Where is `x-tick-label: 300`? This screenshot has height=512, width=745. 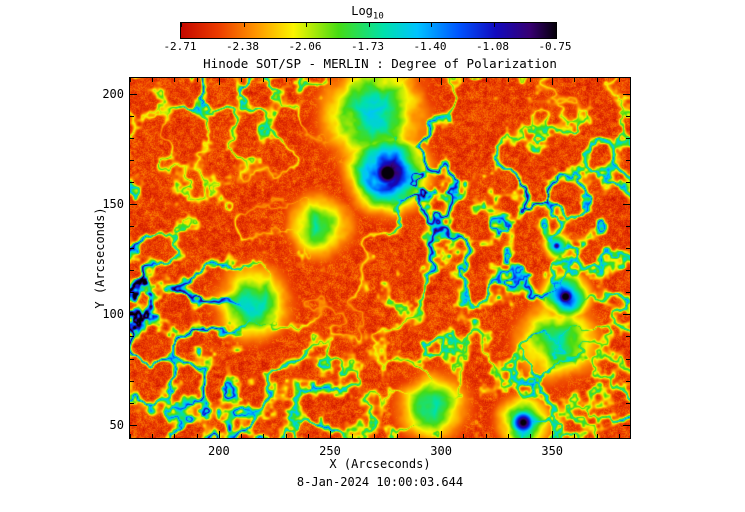 x-tick-label: 300 is located at coordinates (441, 451).